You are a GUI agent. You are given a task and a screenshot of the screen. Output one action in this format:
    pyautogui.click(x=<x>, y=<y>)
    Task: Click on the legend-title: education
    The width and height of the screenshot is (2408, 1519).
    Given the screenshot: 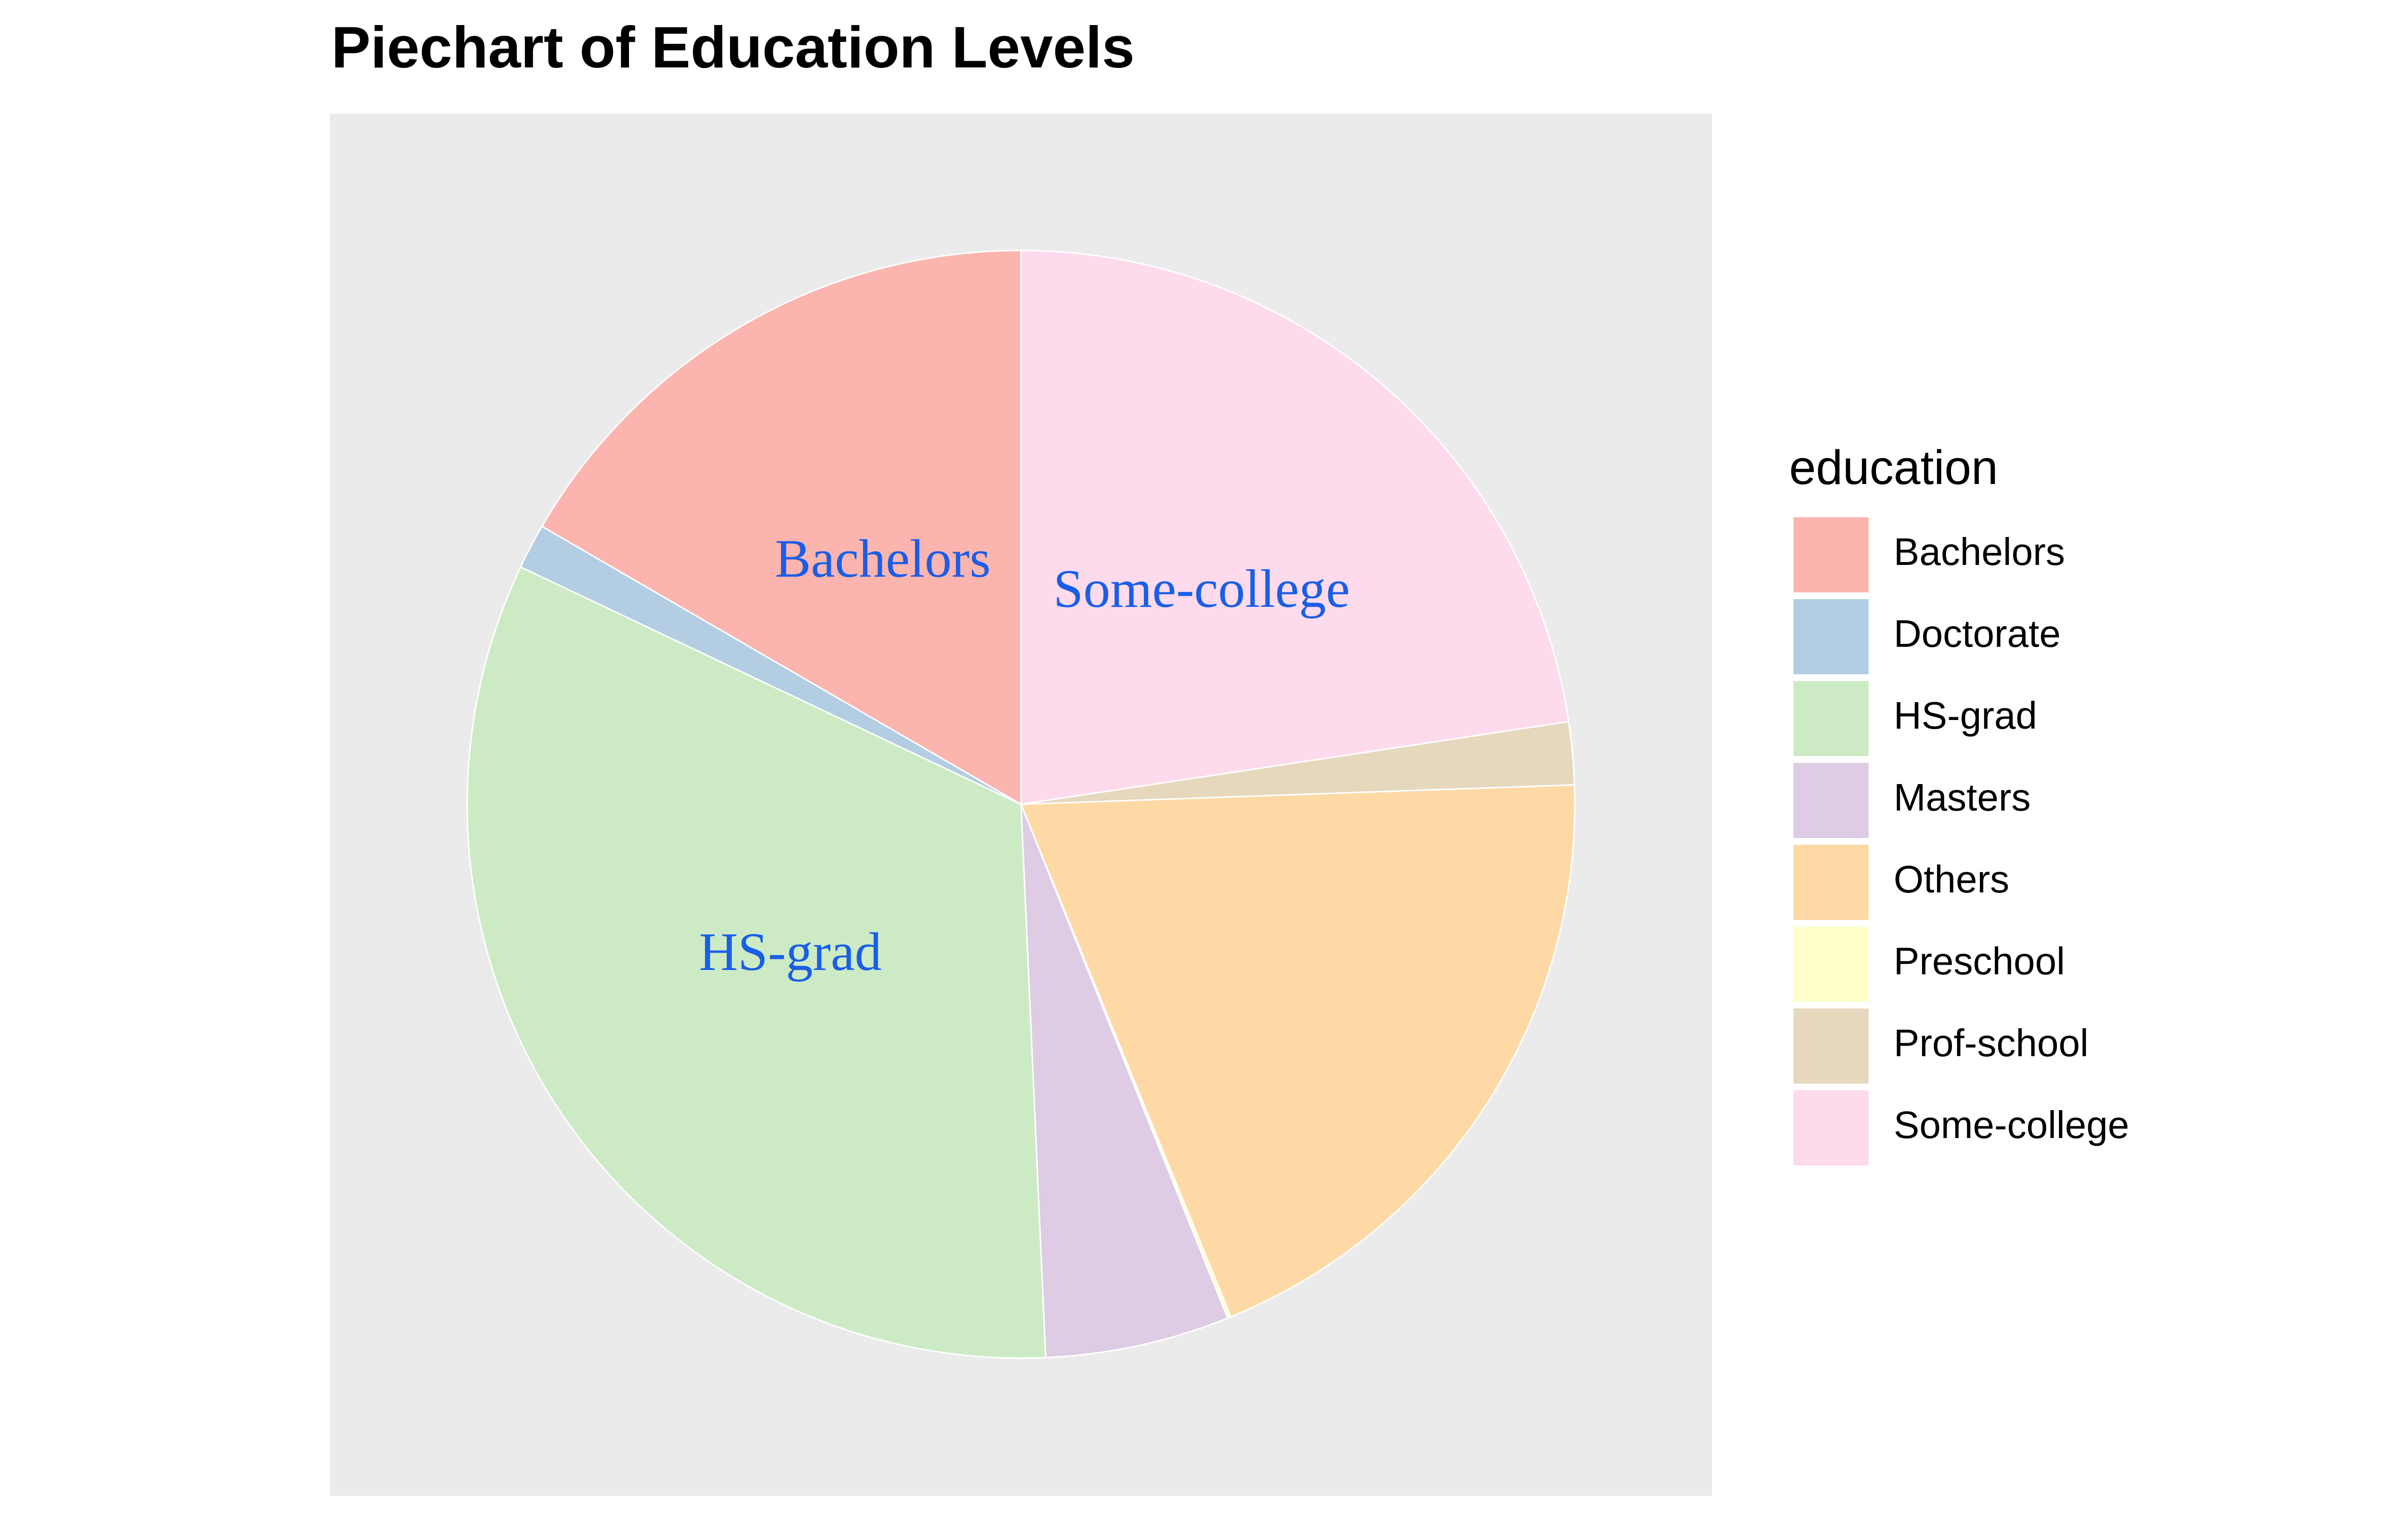 What is the action you would take?
    pyautogui.click(x=1893, y=468)
    